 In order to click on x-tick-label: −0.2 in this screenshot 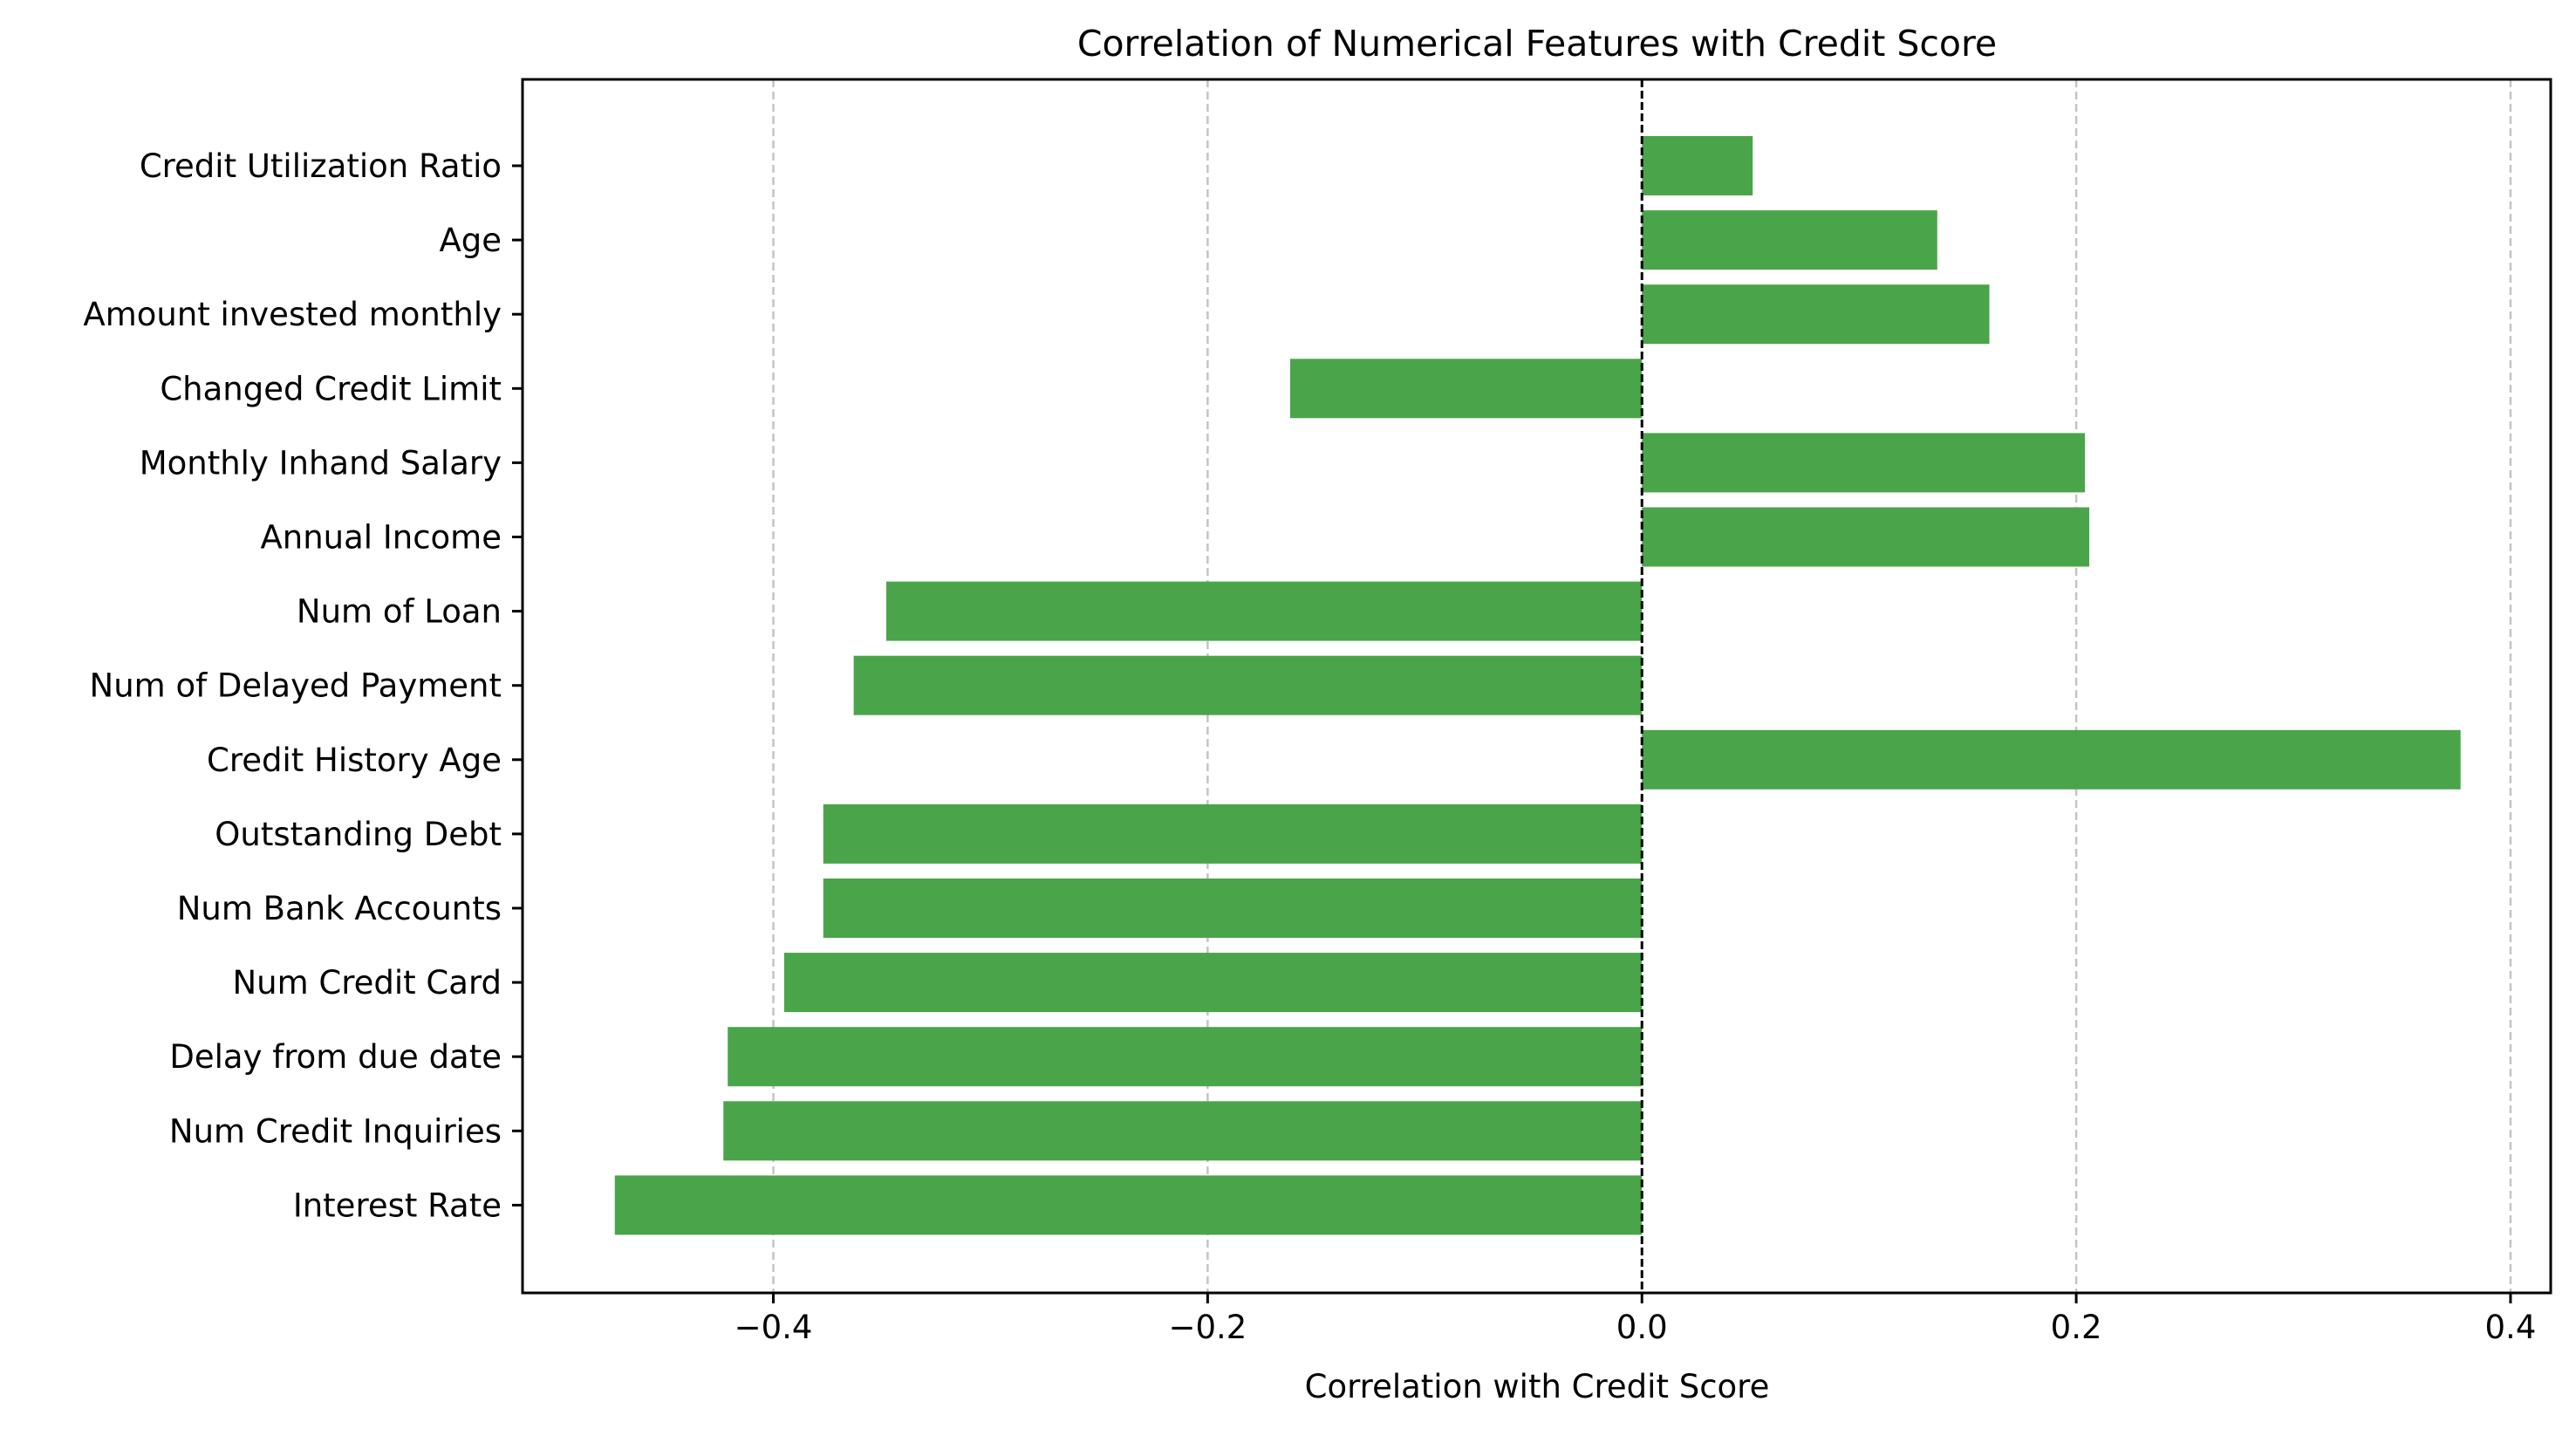, I will do `click(1207, 1327)`.